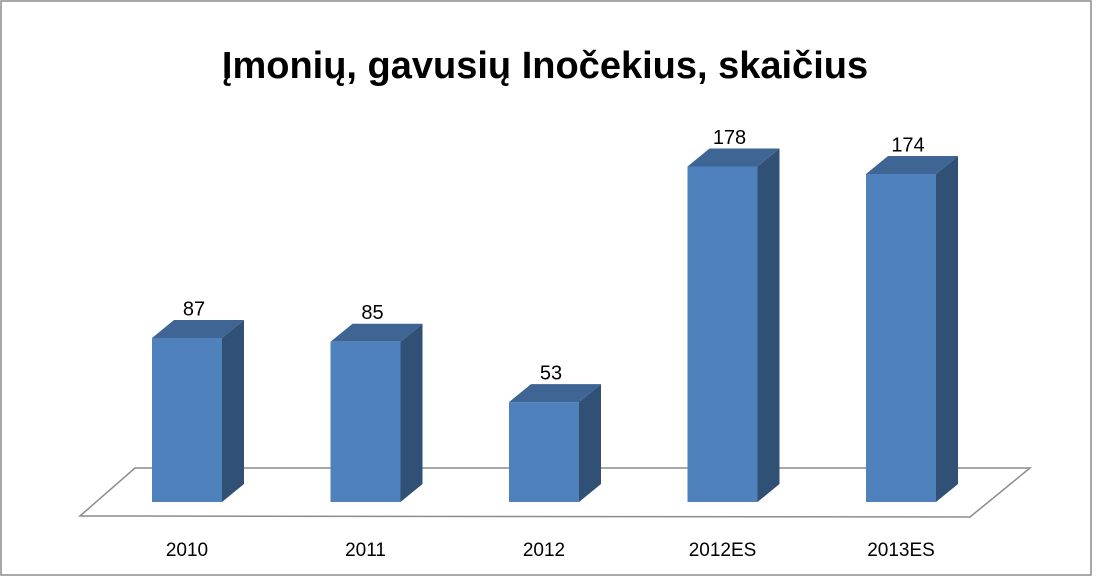 Image resolution: width=1097 pixels, height=586 pixels. What do you see at coordinates (365, 550) in the screenshot?
I see `x-tick-label: 2011` at bounding box center [365, 550].